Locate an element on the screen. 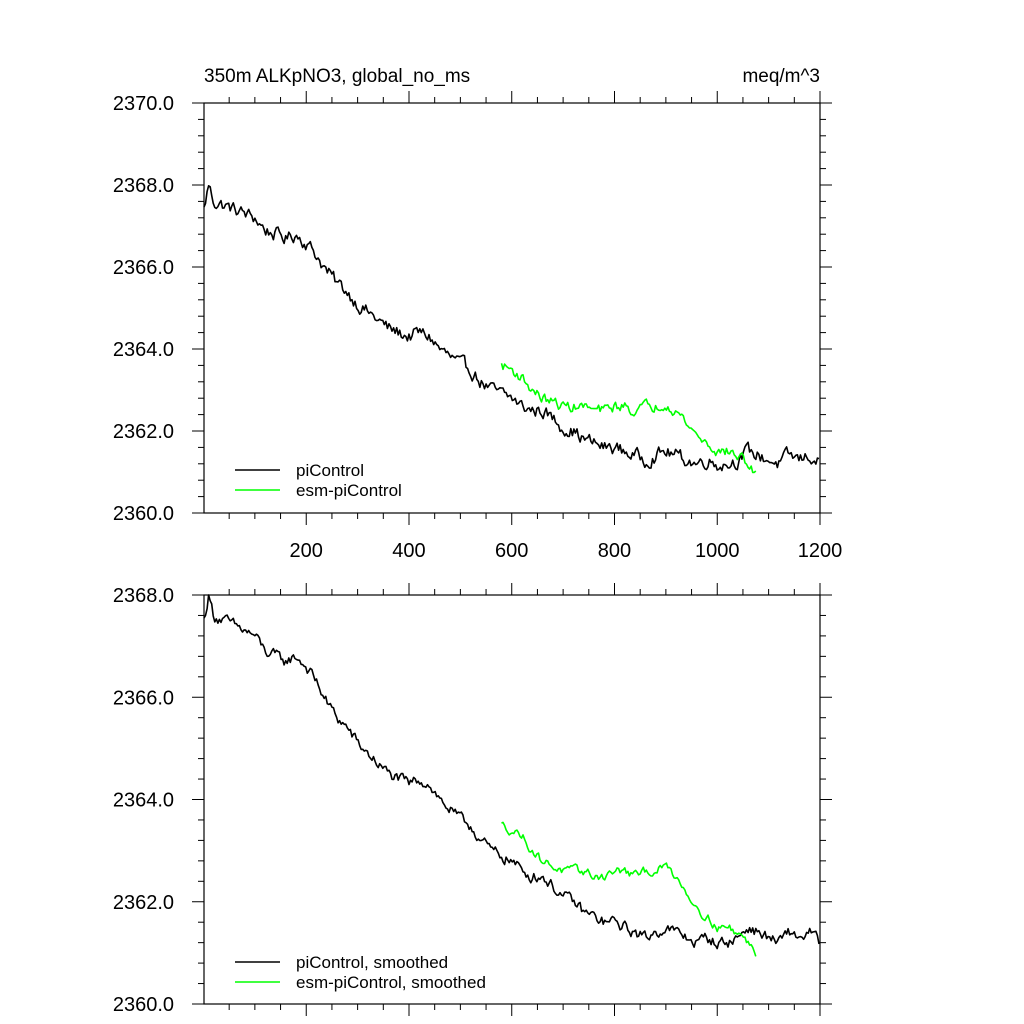 The image size is (1024, 1024). legend-label-esm-picontrol: esm-piControl is located at coordinates (349, 490).